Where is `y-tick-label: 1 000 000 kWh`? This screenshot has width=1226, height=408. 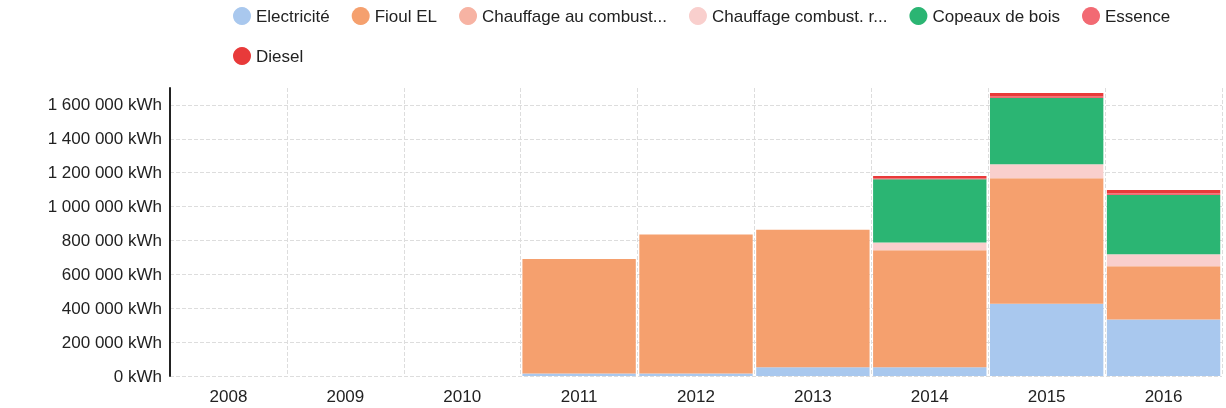
y-tick-label: 1 000 000 kWh is located at coordinates (104, 207).